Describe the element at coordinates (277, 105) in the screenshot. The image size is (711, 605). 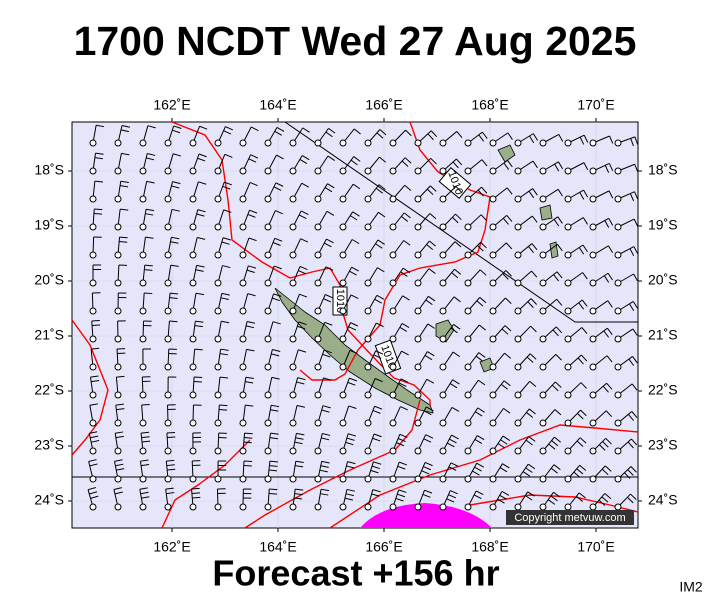
I see `lon-label: 164˚E` at that location.